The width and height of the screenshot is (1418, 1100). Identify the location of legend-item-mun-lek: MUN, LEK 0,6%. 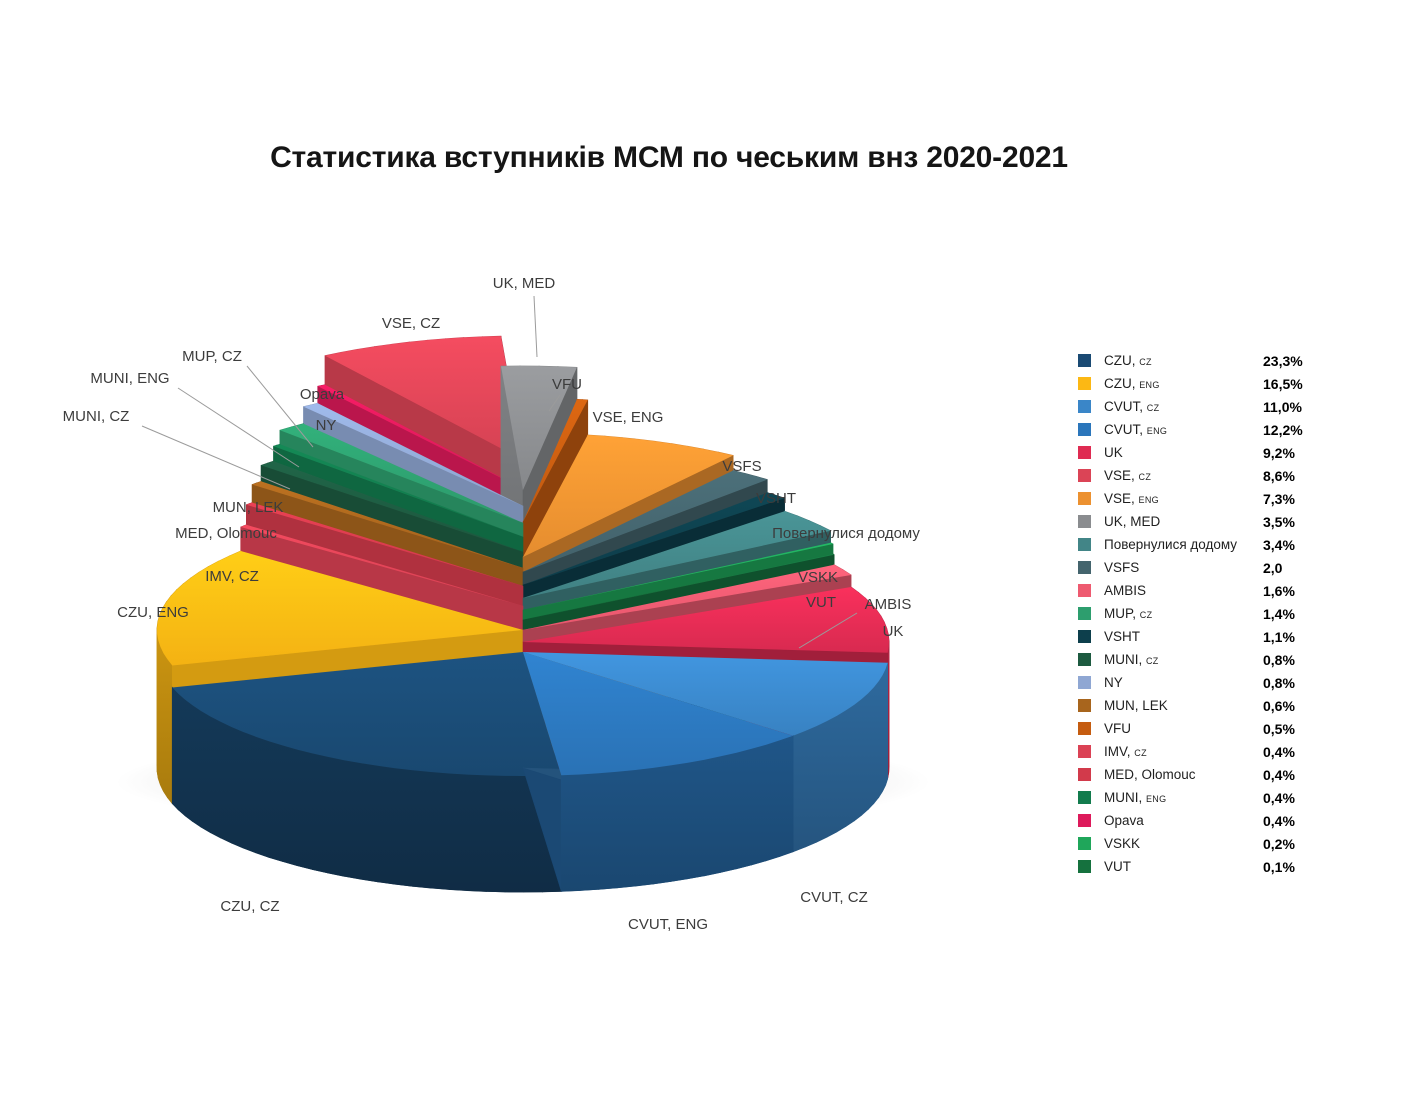
(1188, 705).